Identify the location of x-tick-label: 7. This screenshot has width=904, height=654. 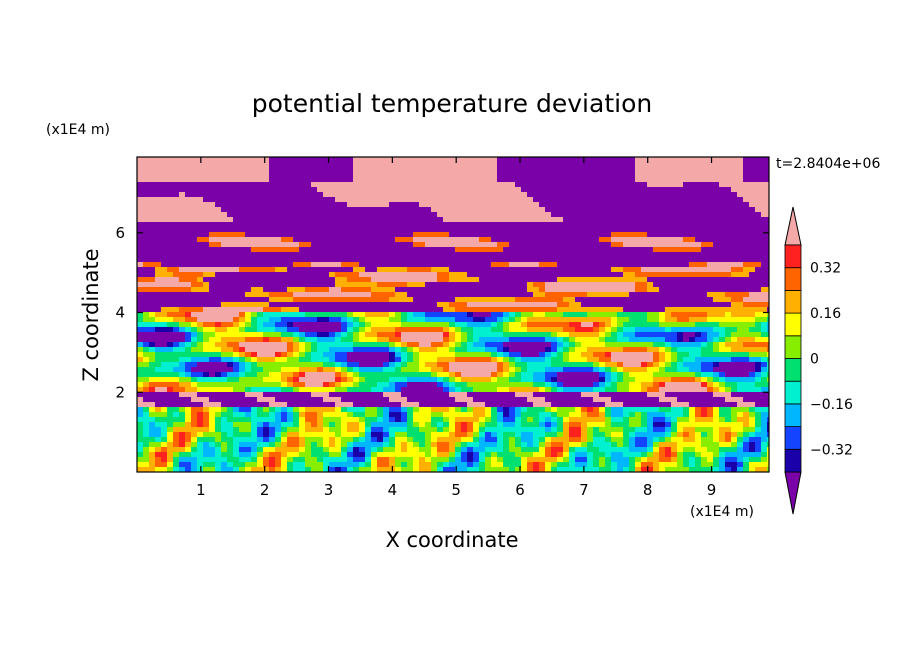
(584, 490).